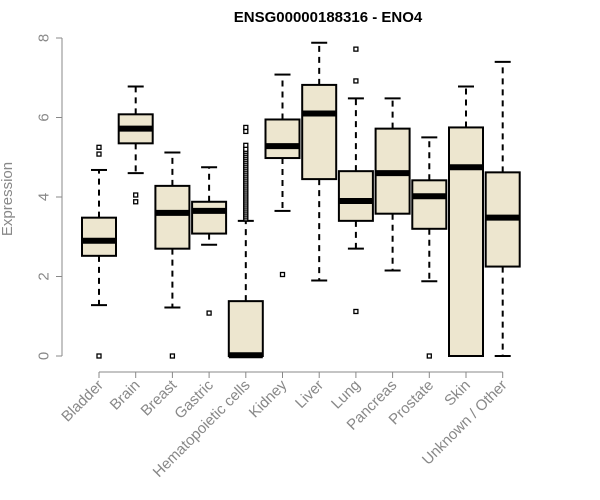 This screenshot has height=500, width=600. I want to click on y-tick-label: 0, so click(43, 356).